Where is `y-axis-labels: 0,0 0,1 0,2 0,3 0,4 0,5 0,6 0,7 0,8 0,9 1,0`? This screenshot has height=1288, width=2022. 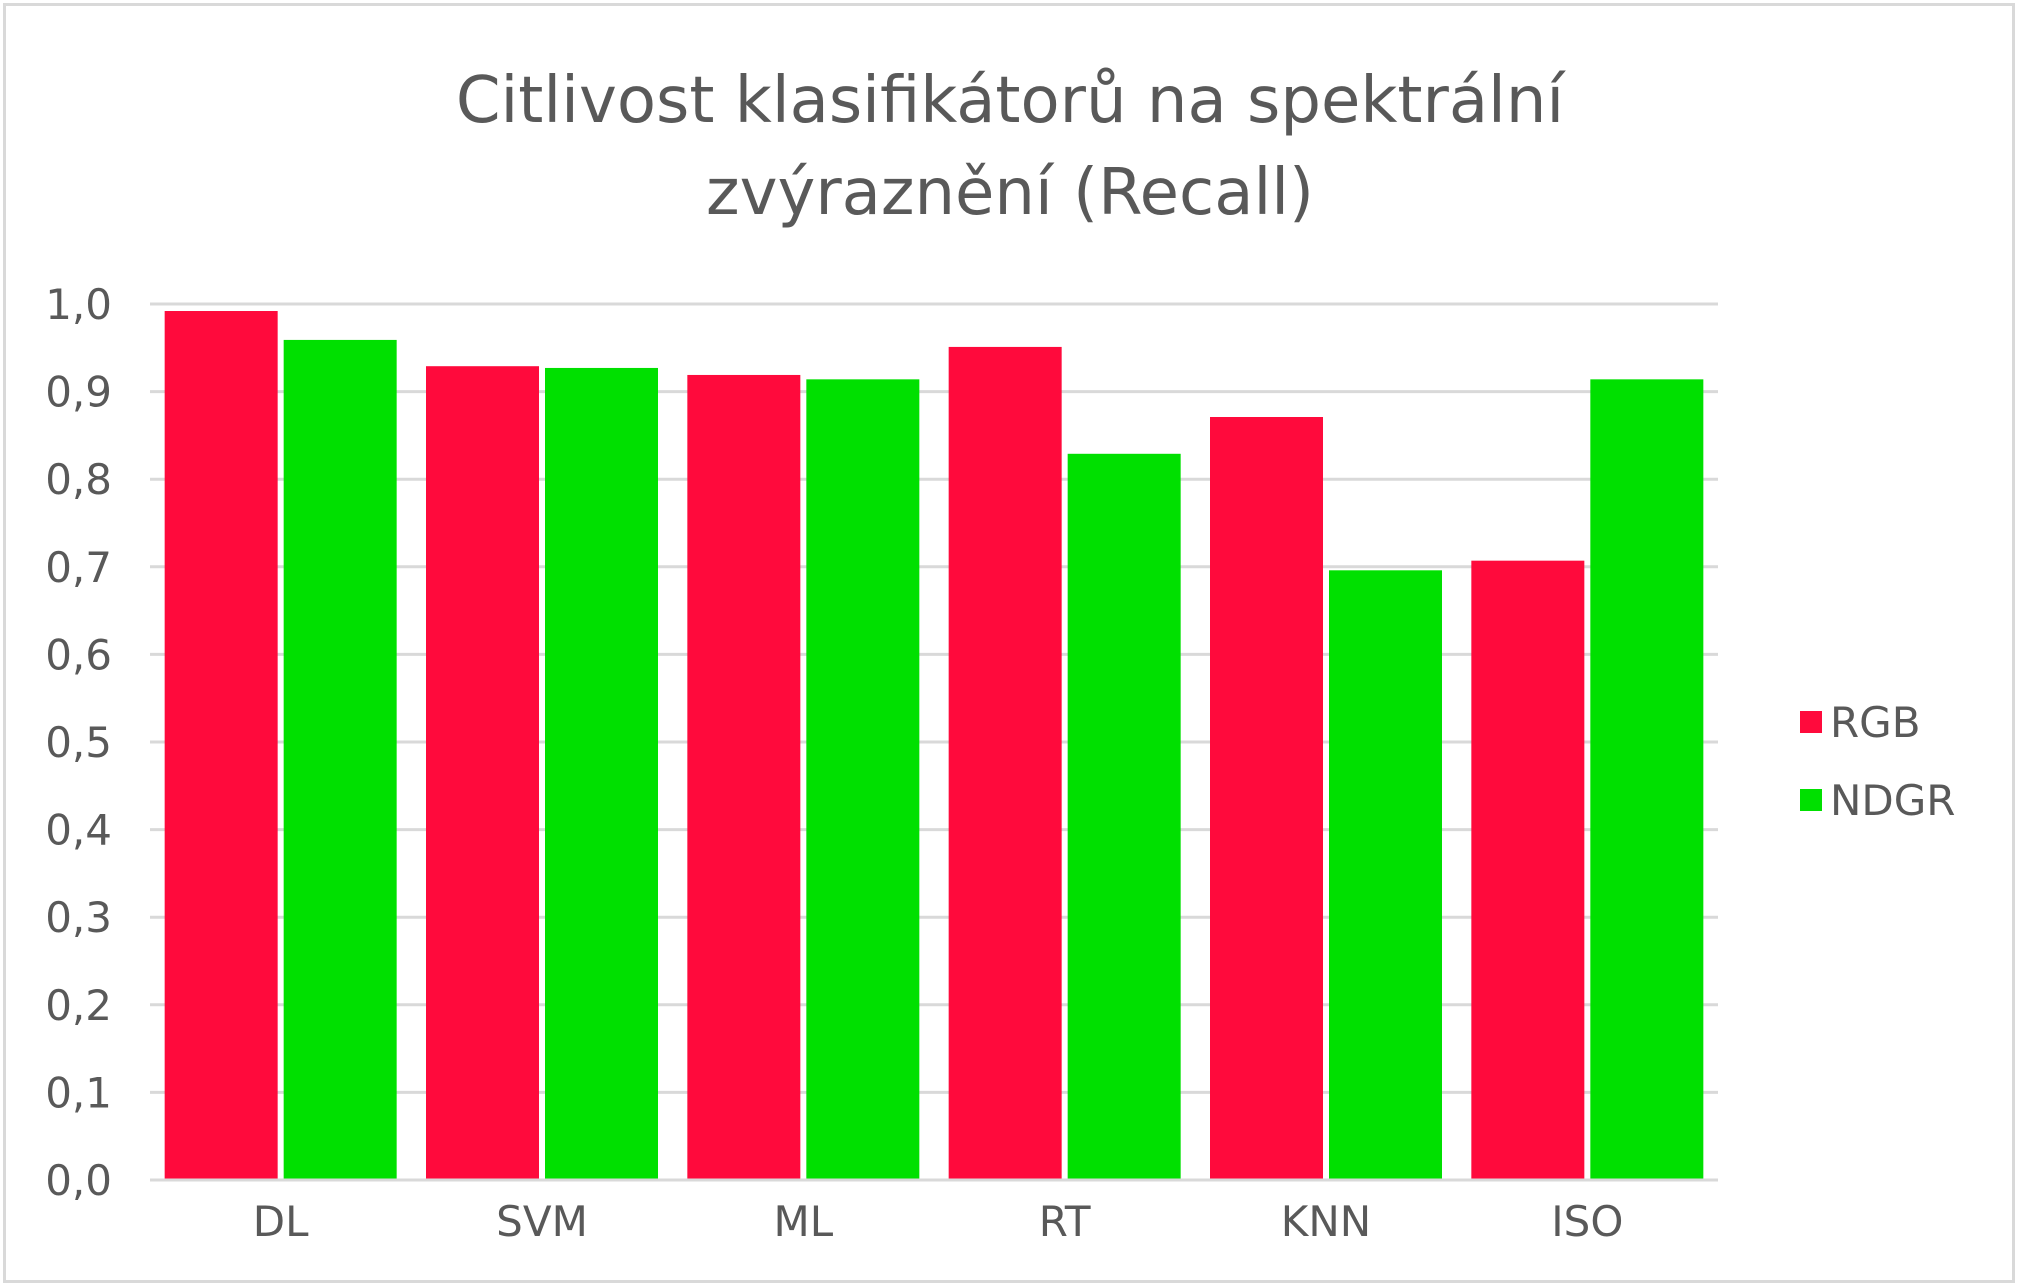
y-axis-labels: 0,0 0,1 0,2 0,3 0,4 0,5 0,6 0,7 0,8 0,9 1,0 is located at coordinates (78, 742).